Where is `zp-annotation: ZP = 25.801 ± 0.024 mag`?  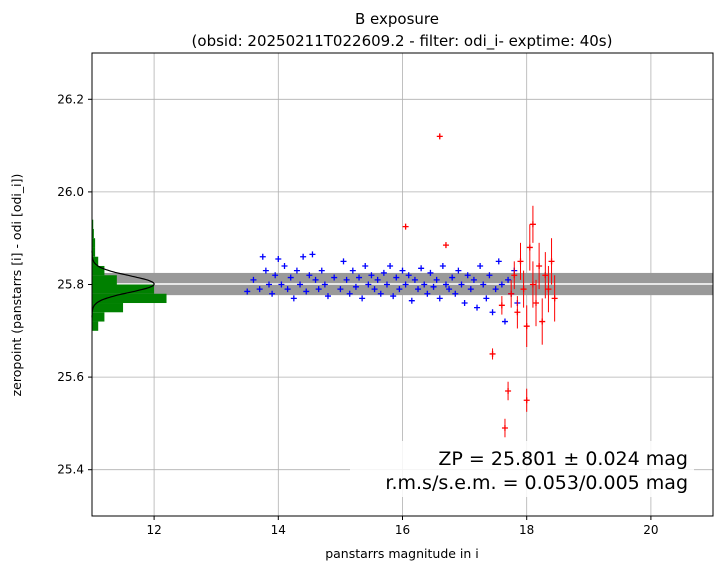
zp-annotation: ZP = 25.801 ± 0.024 mag is located at coordinates (563, 459).